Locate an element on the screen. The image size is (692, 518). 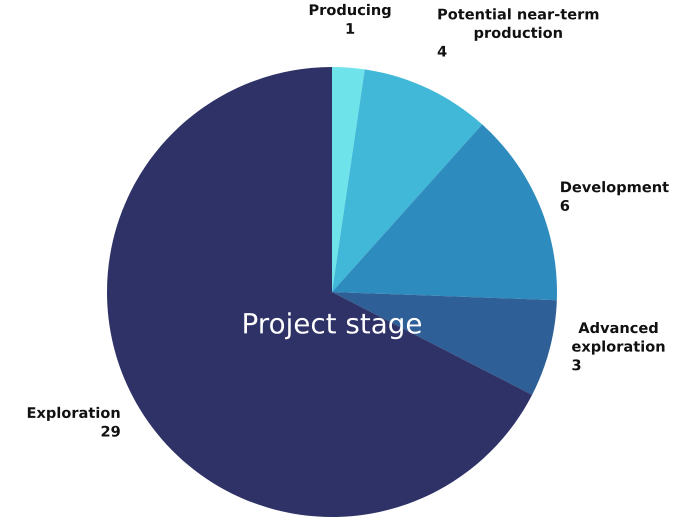
data-label: 6 is located at coordinates (565, 205).